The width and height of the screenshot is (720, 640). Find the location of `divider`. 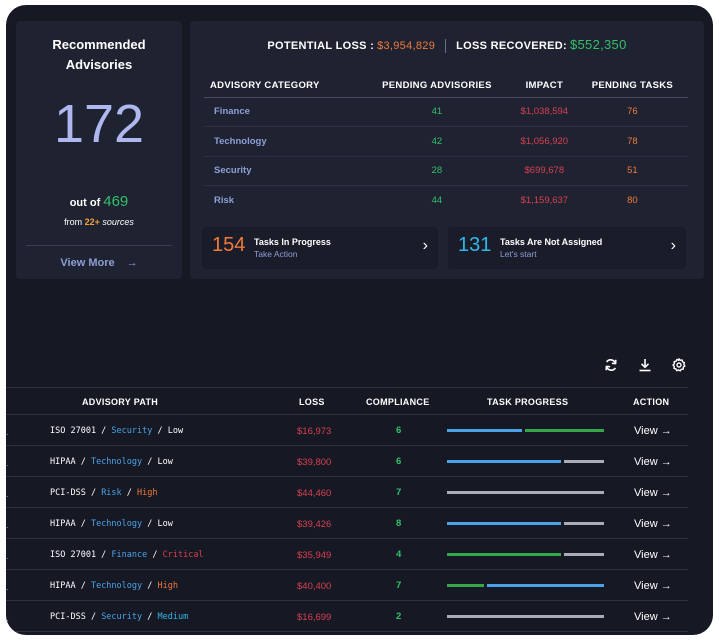

divider is located at coordinates (99, 245).